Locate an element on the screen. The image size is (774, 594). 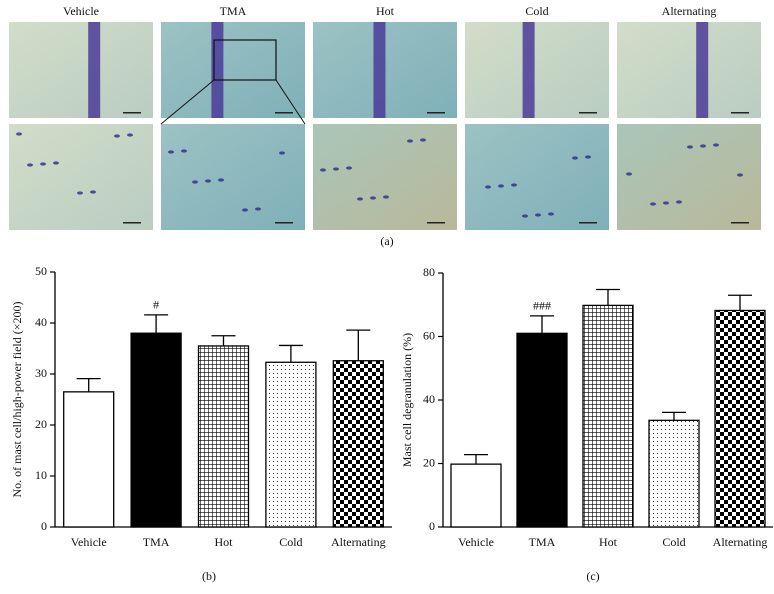
column-label: TMA is located at coordinates (233, 11).